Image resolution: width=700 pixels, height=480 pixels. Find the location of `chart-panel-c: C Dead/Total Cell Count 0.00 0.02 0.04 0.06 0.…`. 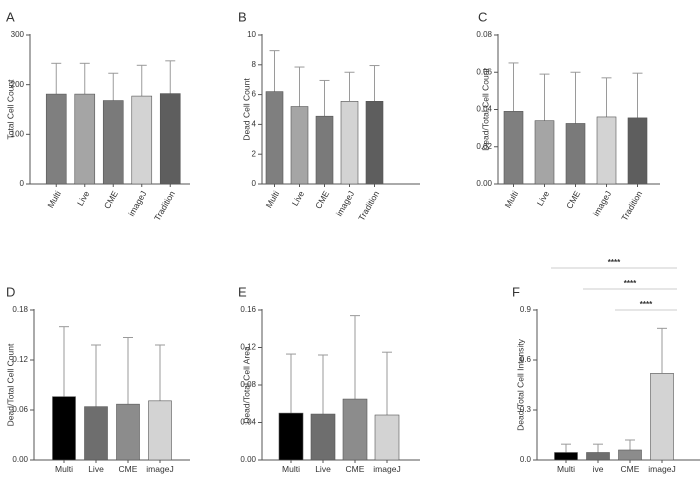

chart-panel-c: C Dead/Total Cell Count 0.00 0.02 0.04 0.06 0.… is located at coordinates (568, 116).